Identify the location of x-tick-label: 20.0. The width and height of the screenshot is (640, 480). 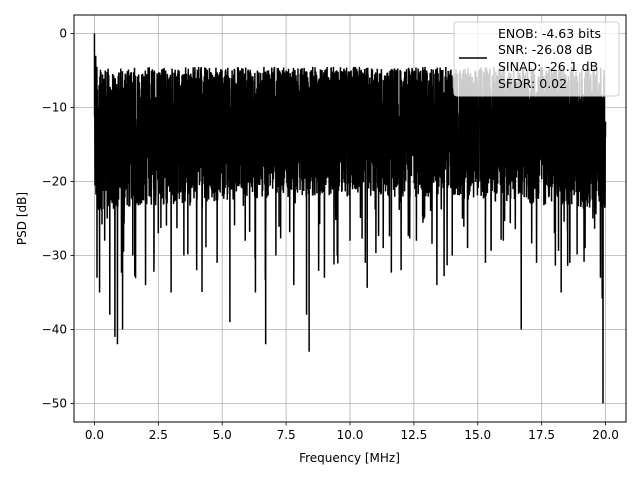
(605, 435).